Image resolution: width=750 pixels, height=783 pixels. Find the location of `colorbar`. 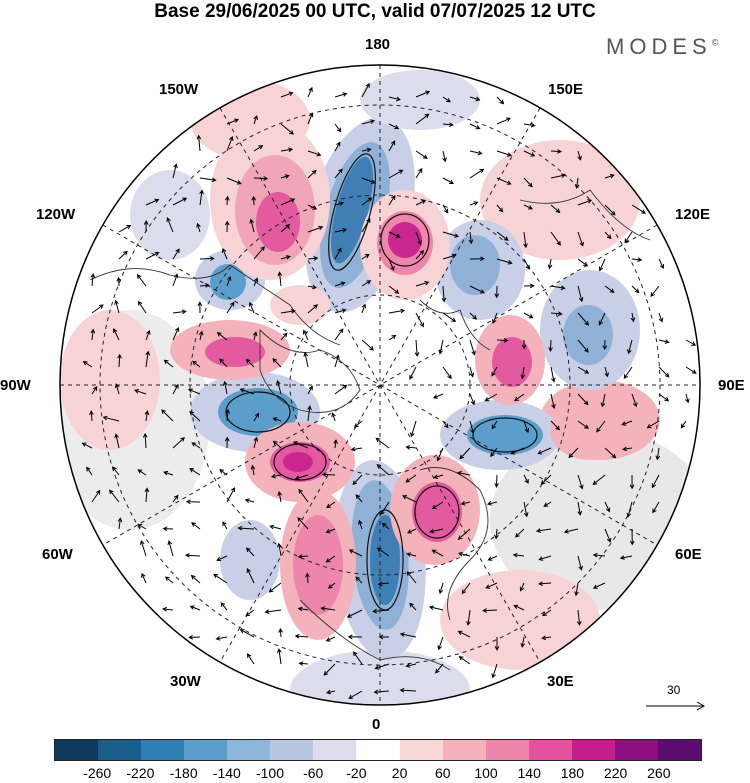

colorbar is located at coordinates (378, 750).